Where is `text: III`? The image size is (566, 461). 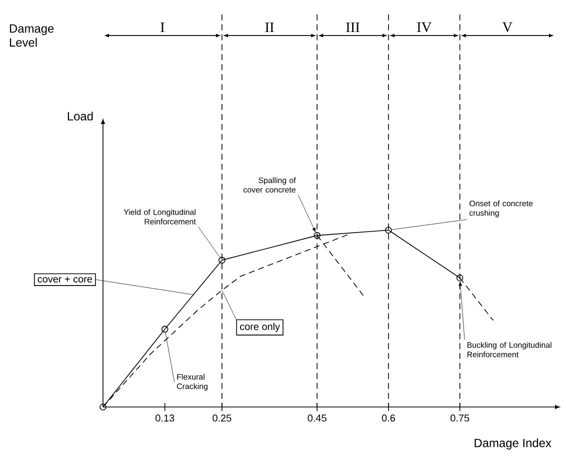
text: III is located at coordinates (353, 27).